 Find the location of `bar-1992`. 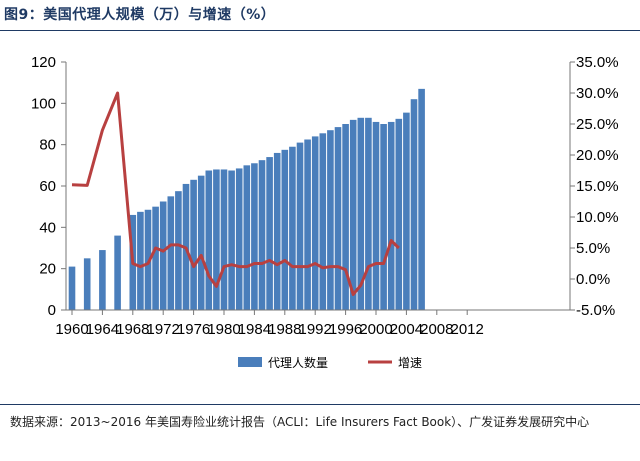

bar-1992 is located at coordinates (315, 223).